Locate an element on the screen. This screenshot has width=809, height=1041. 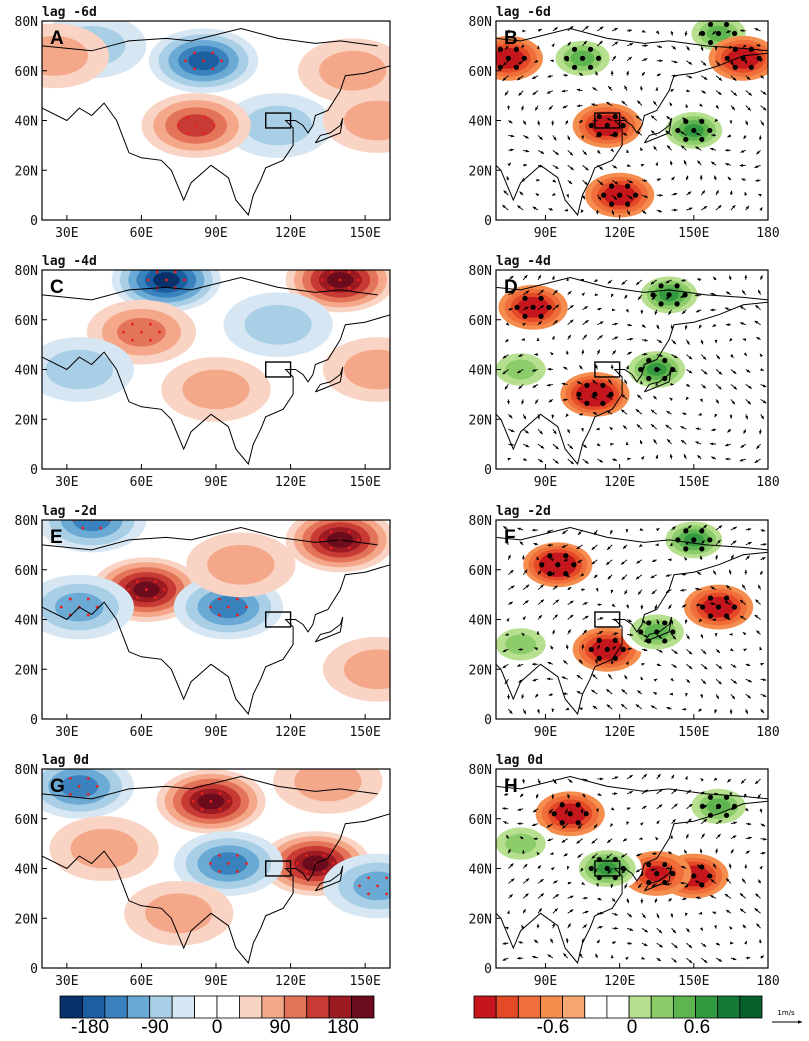
y-tick-label: 0 is located at coordinates (34, 470).